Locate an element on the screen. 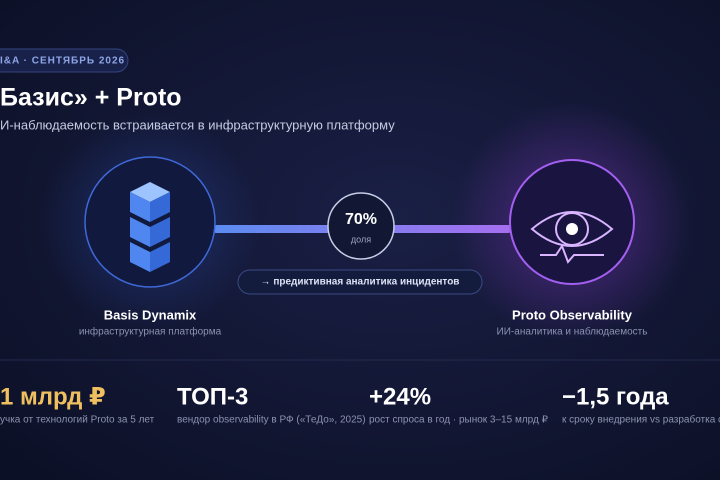 The height and width of the screenshot is (485, 720). node-caption: ИИ-аналитика и наблюдаемость is located at coordinates (572, 332).